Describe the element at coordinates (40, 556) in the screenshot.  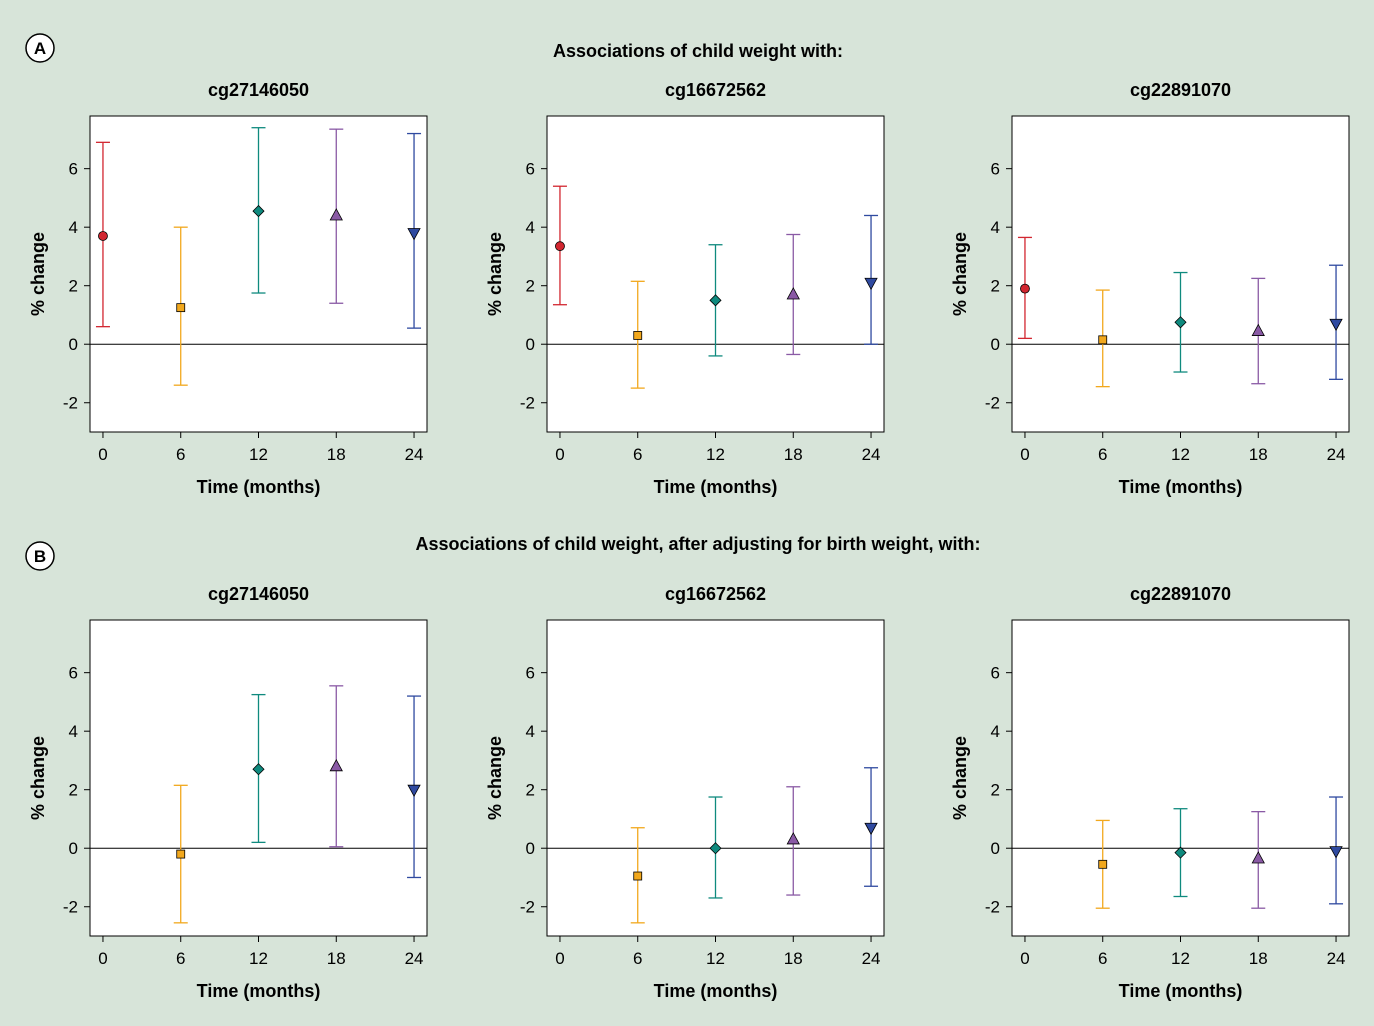
I see `section-b-badge` at that location.